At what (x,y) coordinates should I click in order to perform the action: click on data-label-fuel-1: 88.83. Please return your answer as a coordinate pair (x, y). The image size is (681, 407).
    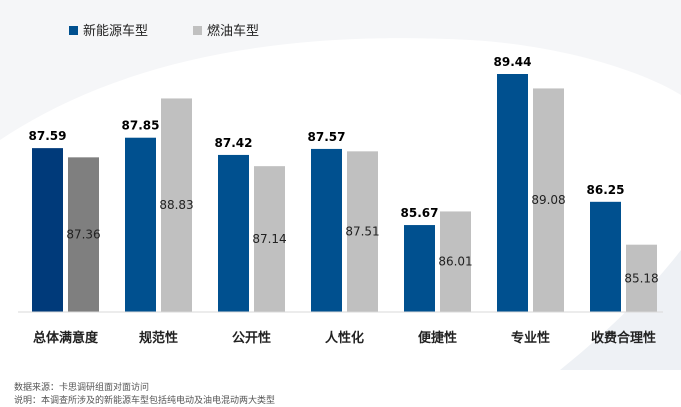
    Looking at the image, I should click on (176, 205).